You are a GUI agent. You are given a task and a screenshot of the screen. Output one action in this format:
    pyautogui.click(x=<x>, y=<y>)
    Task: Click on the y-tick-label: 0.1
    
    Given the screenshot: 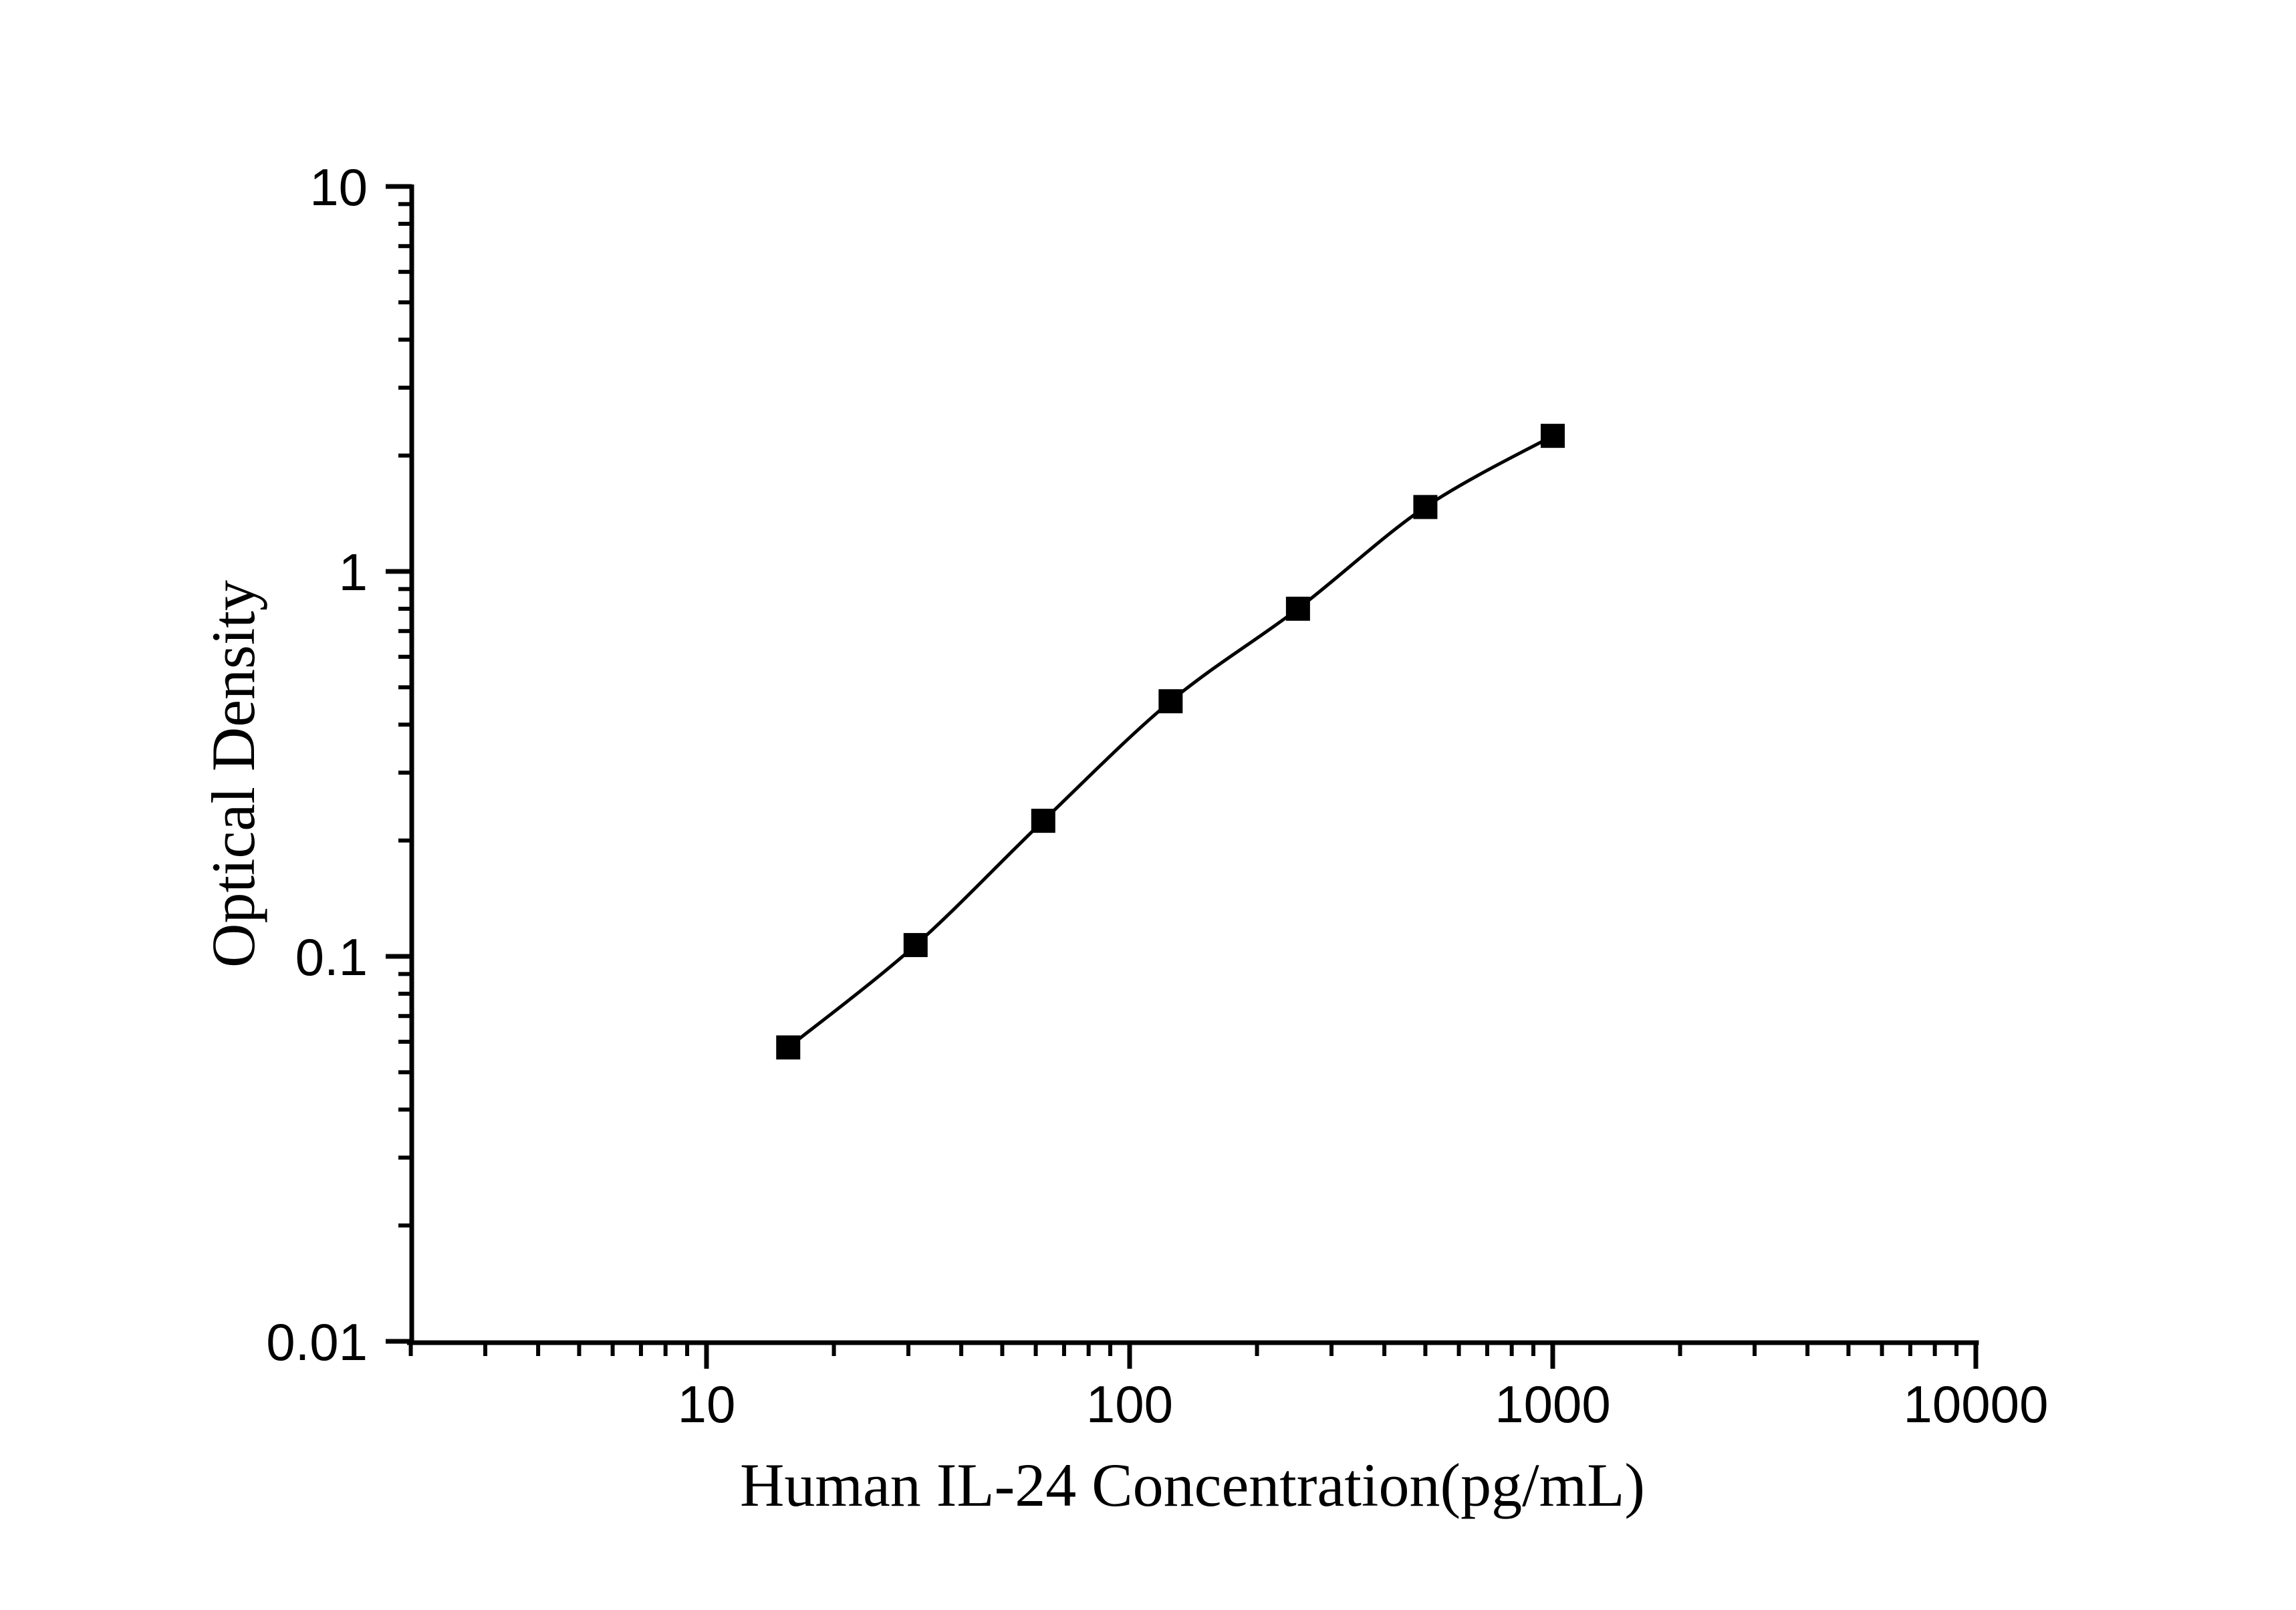 What is the action you would take?
    pyautogui.click(x=331, y=957)
    